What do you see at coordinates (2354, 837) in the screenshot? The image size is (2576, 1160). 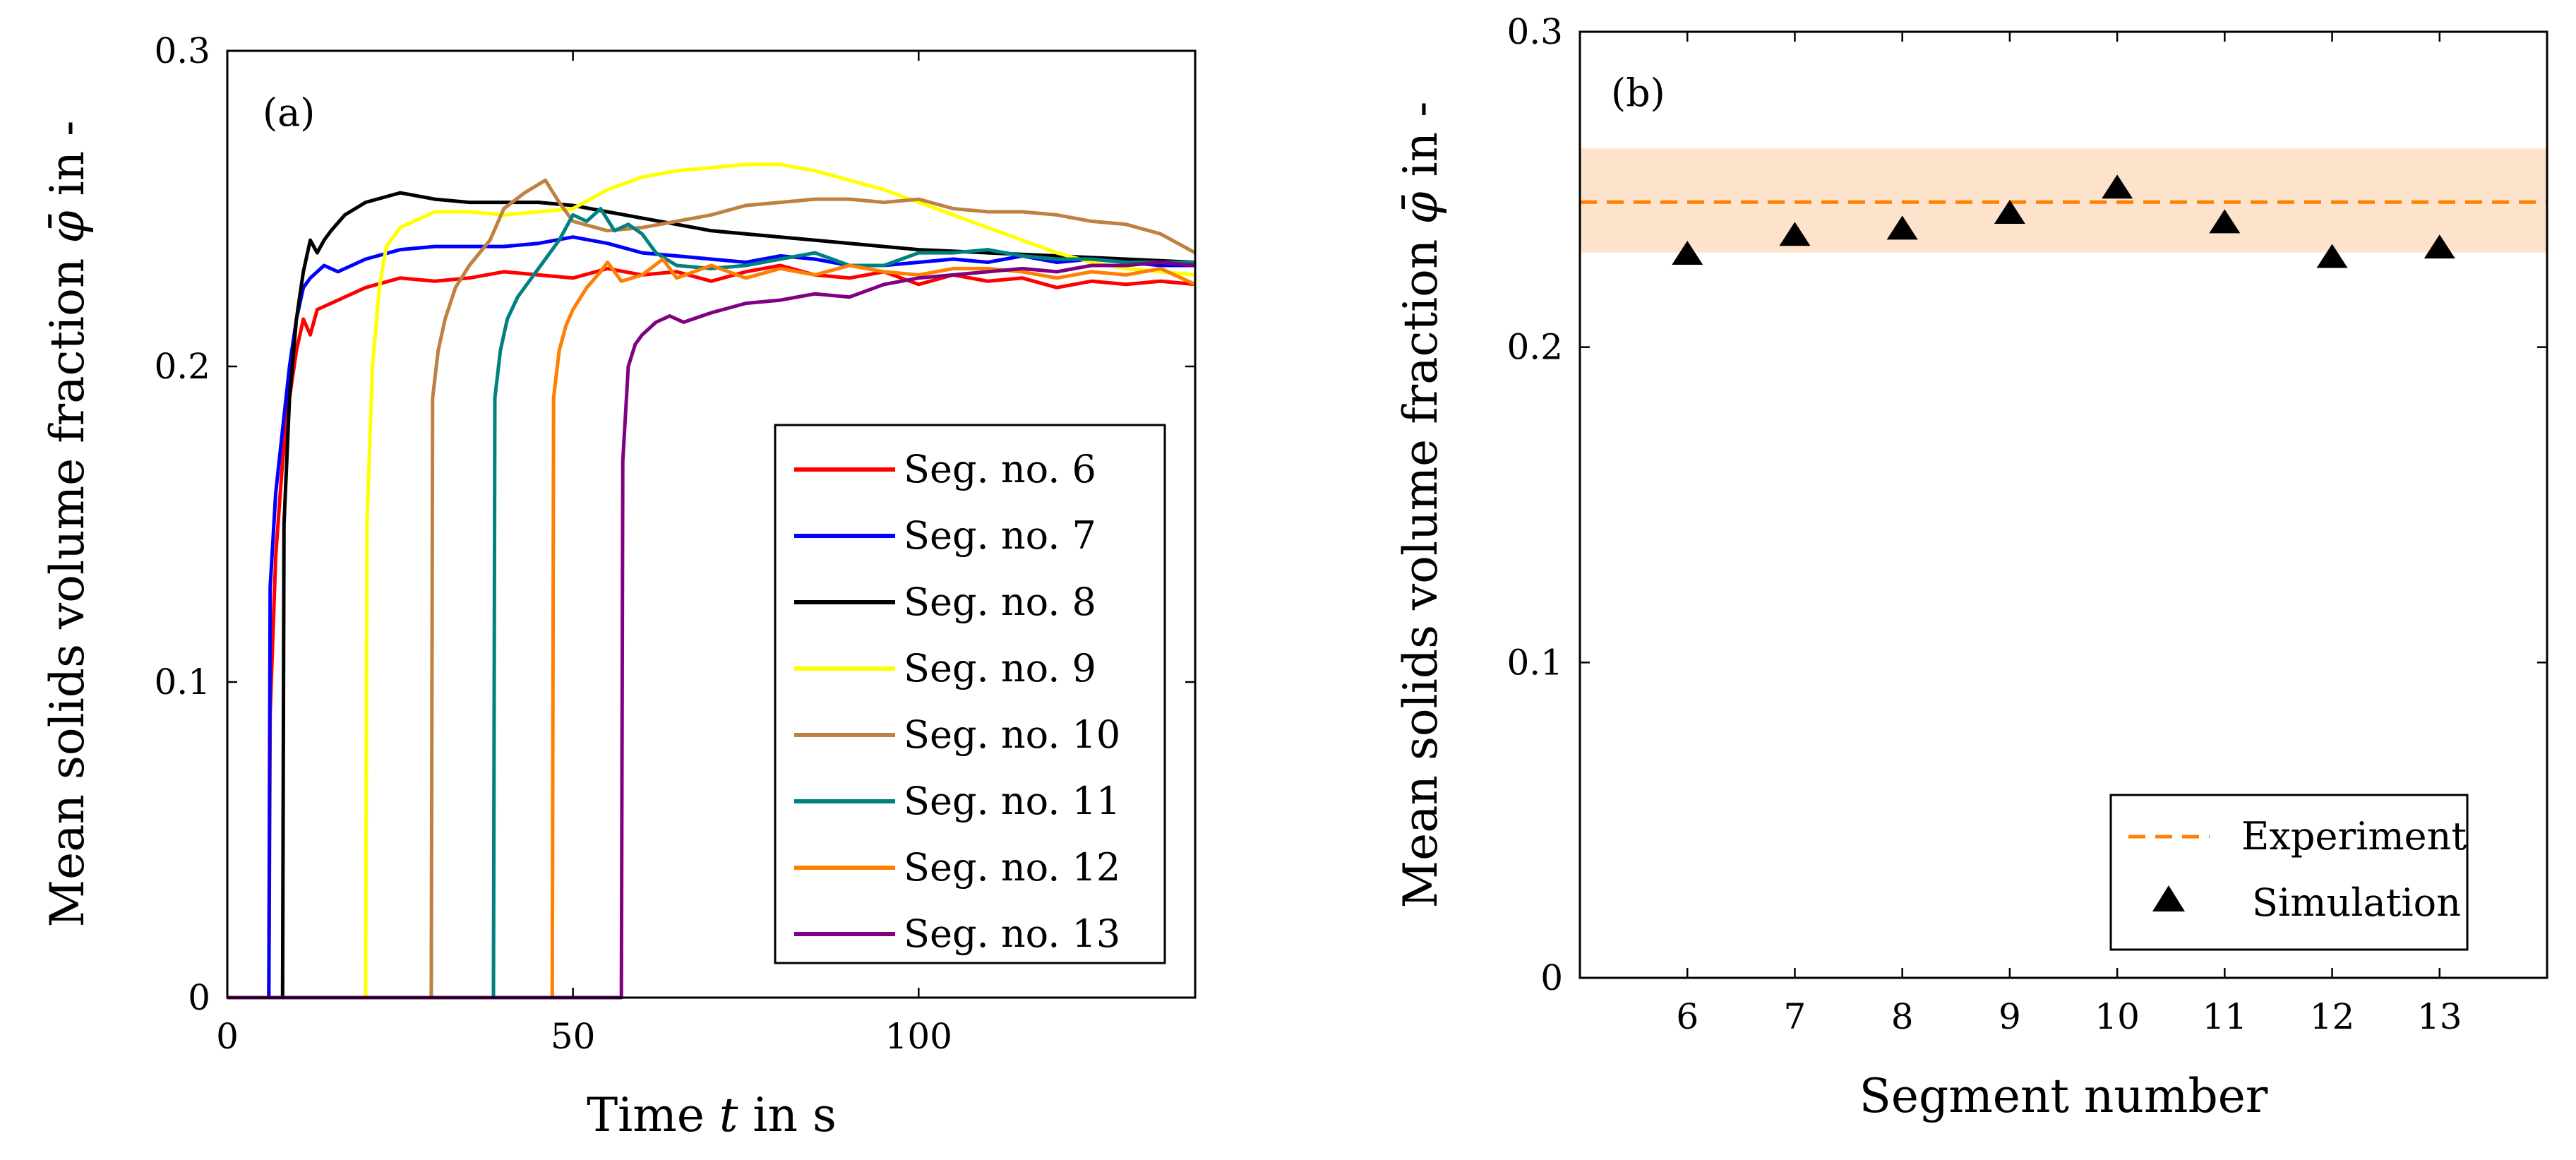 I see `legend-experiment-label: Experiment` at bounding box center [2354, 837].